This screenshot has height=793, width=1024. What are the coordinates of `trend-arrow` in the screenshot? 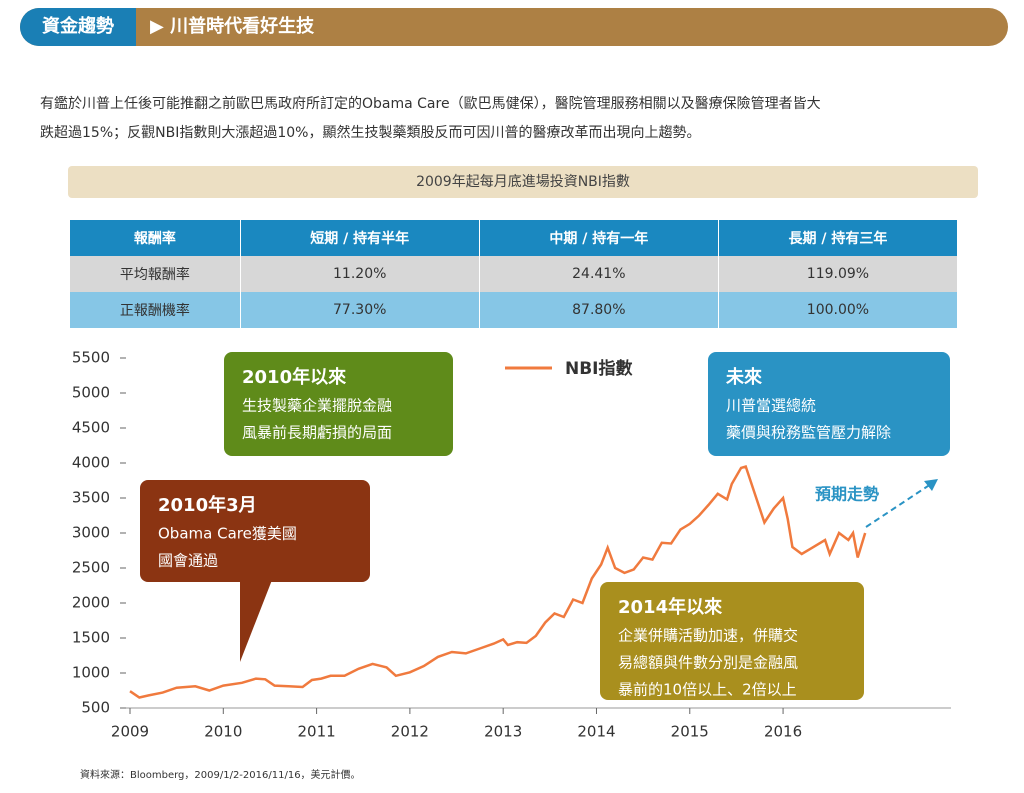 It's located at (900, 504).